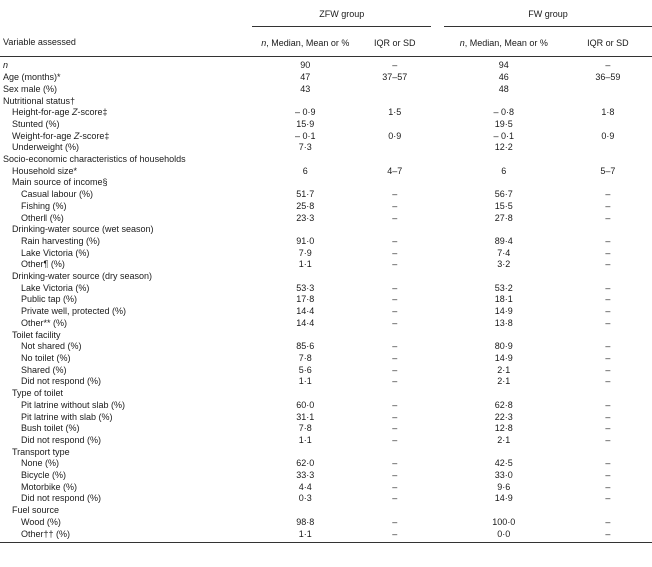  Describe the element at coordinates (326, 64) in the screenshot. I see `table-row: n 90 – 94 –` at that location.